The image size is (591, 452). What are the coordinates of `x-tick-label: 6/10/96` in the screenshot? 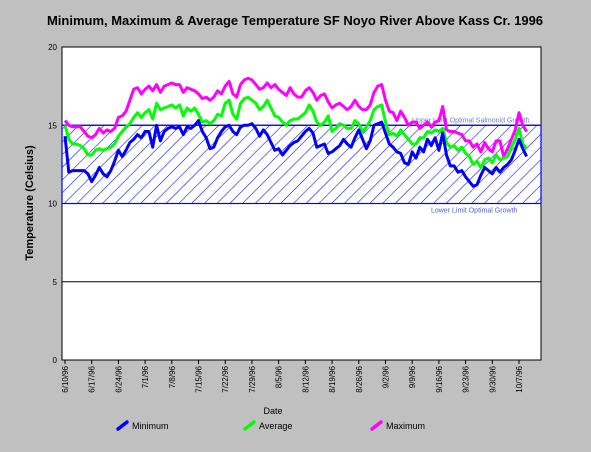 It's located at (65, 378).